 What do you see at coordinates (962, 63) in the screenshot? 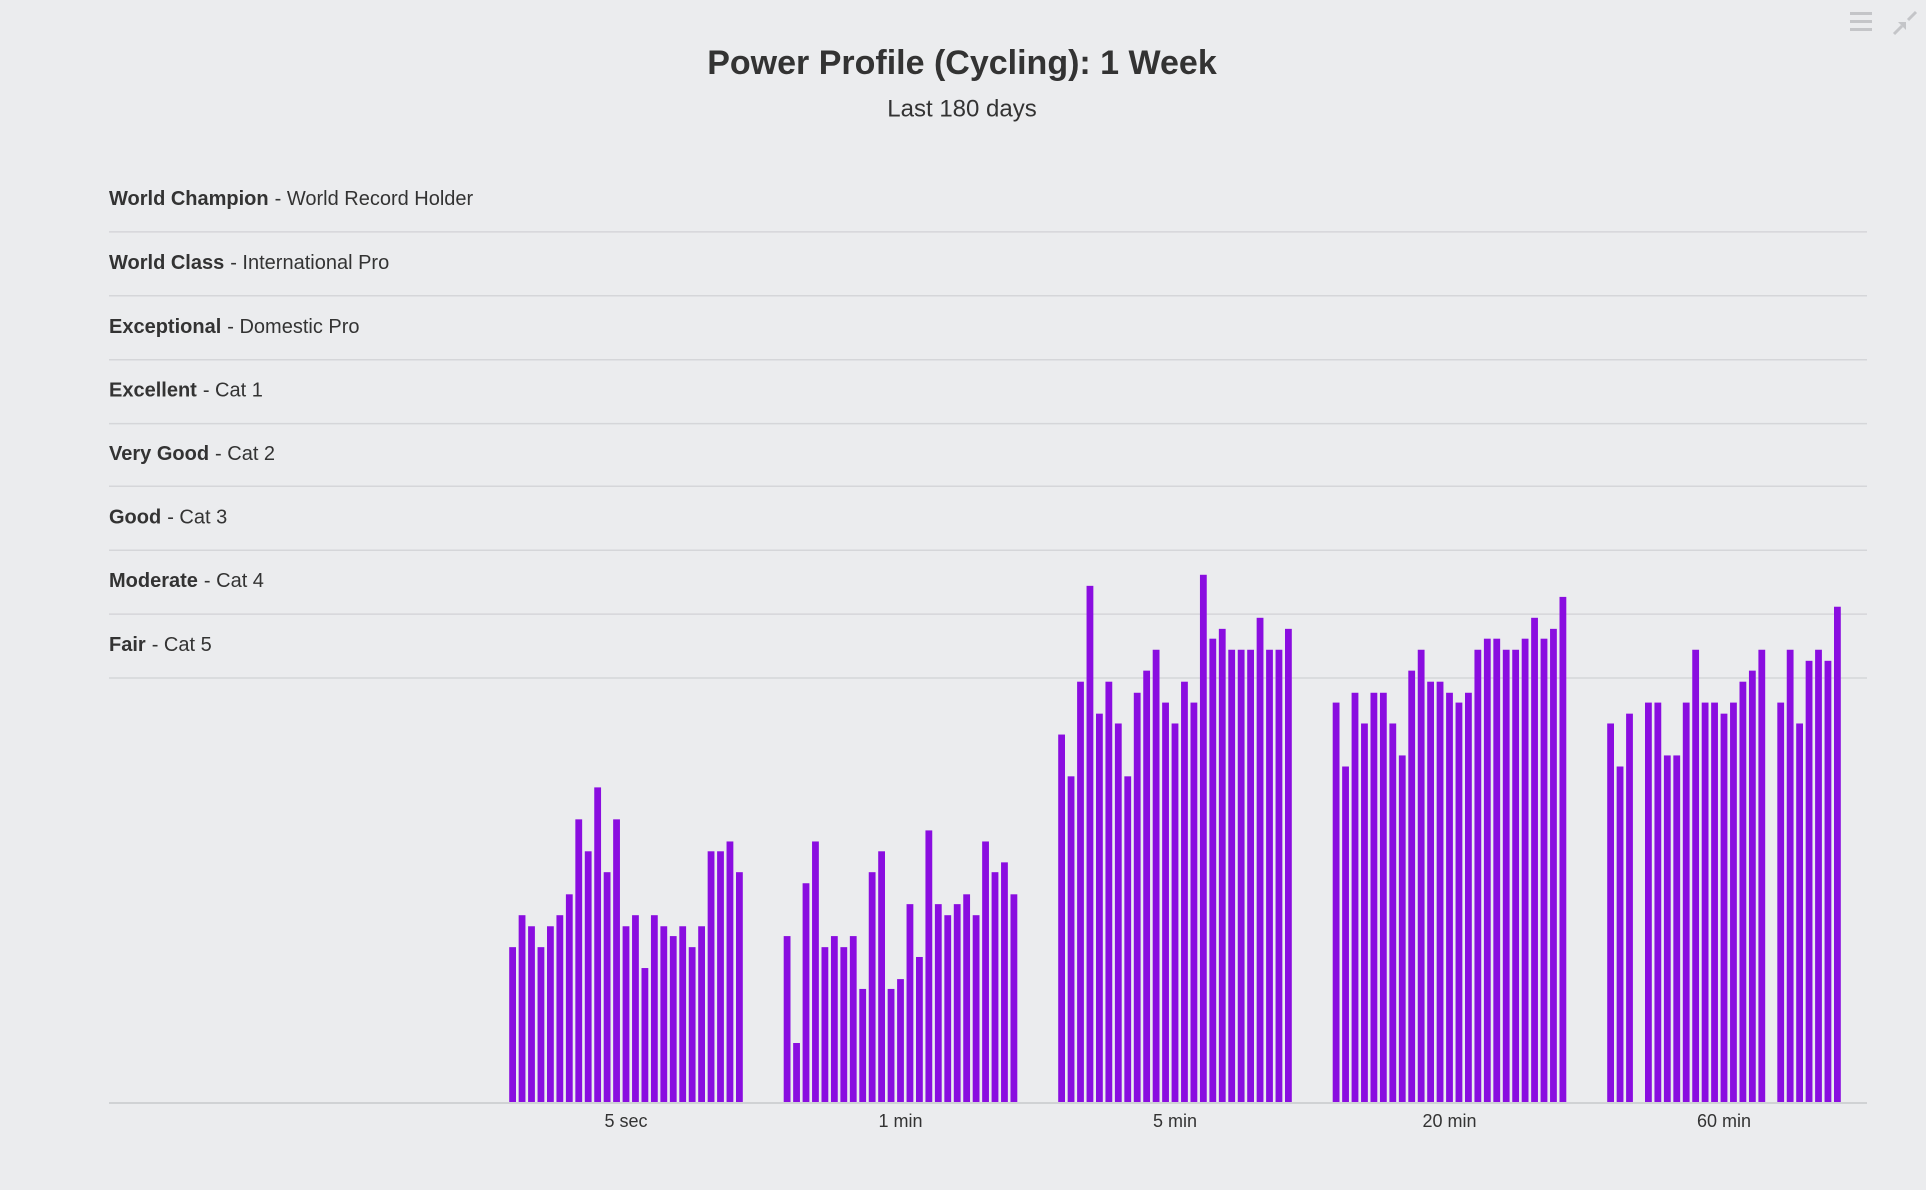
I see `chart-title: Power Profile (Cycling): 1 Week` at bounding box center [962, 63].